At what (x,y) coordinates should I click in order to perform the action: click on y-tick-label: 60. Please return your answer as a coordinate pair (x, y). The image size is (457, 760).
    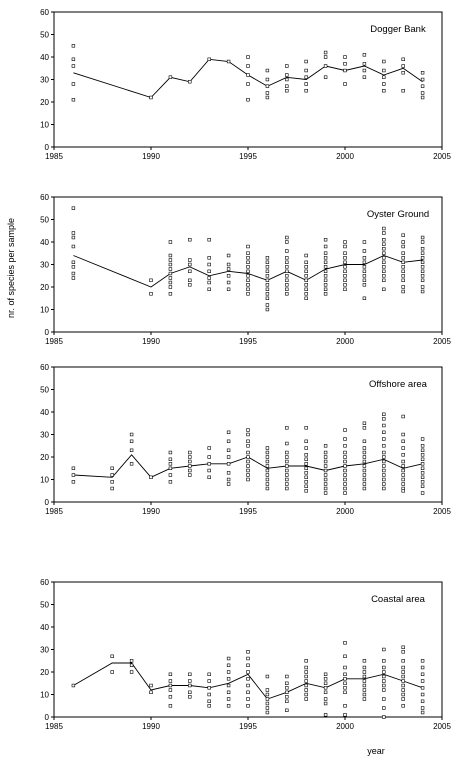
    Looking at the image, I should click on (44, 12).